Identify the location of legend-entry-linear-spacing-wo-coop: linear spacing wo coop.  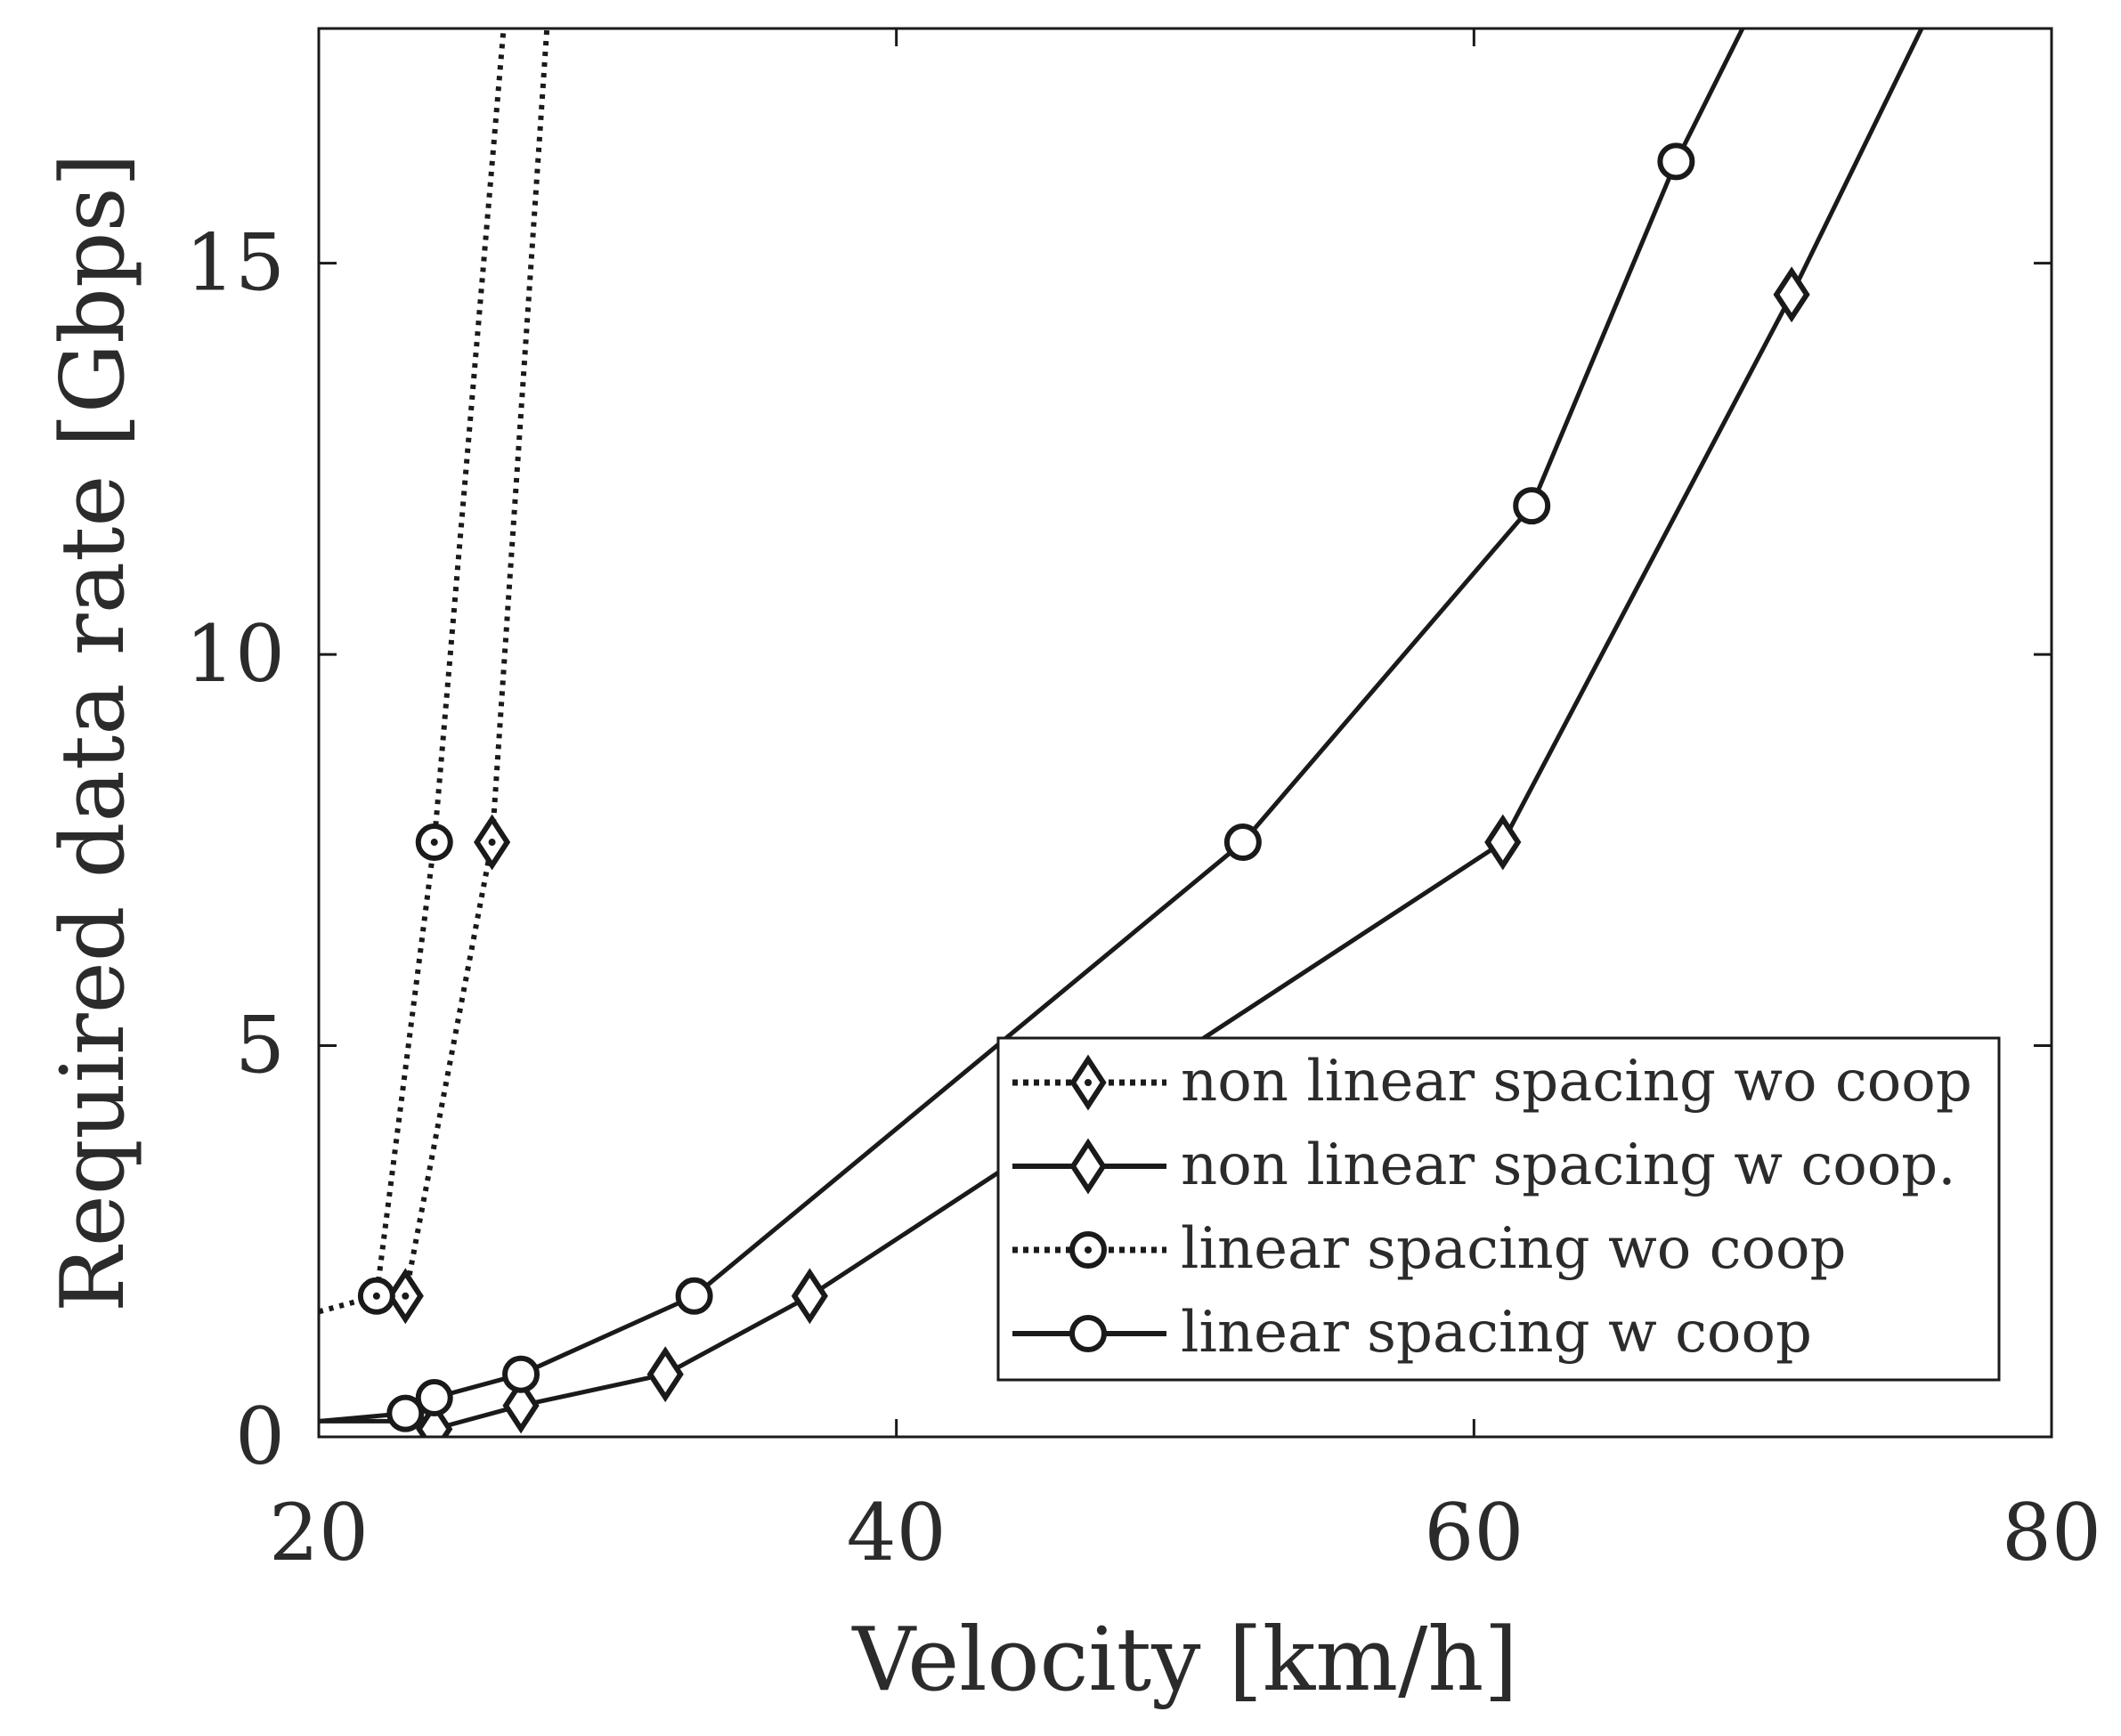
(1429, 1249).